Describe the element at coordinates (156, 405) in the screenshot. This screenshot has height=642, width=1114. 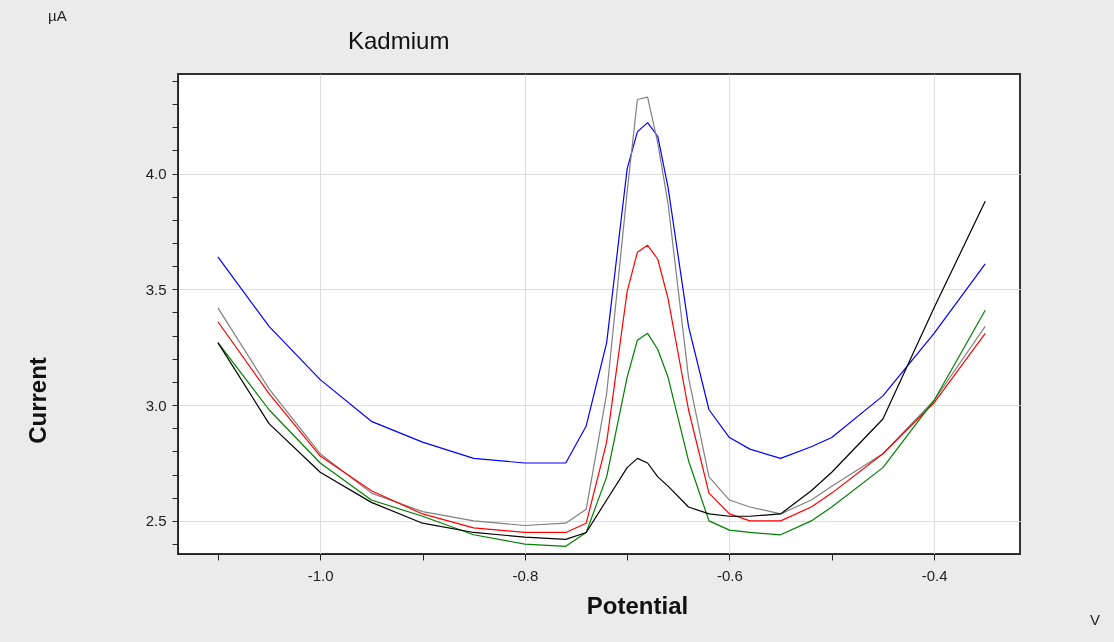
I see `y-tick-label: 3.0` at that location.